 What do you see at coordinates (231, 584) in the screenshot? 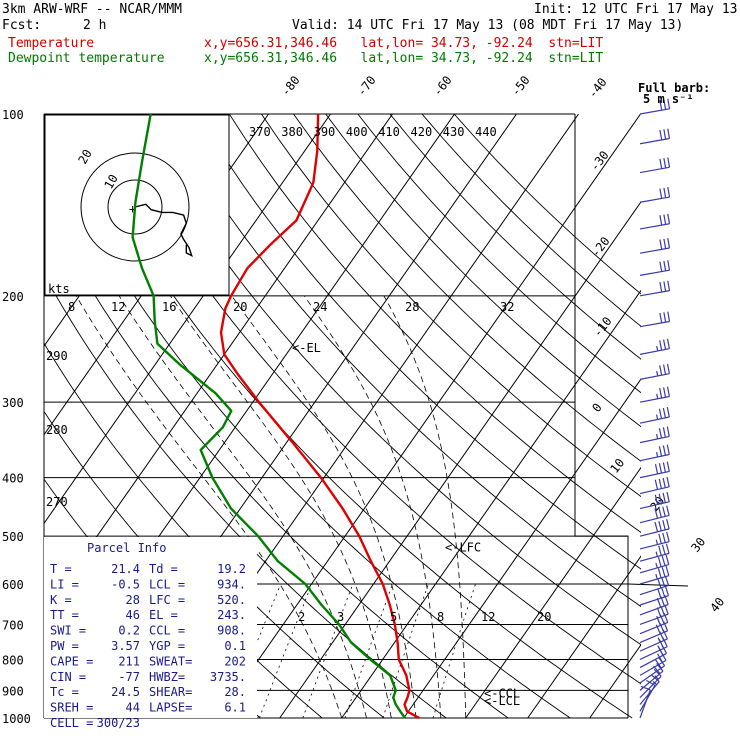
I see `parcel-value: 934.` at bounding box center [231, 584].